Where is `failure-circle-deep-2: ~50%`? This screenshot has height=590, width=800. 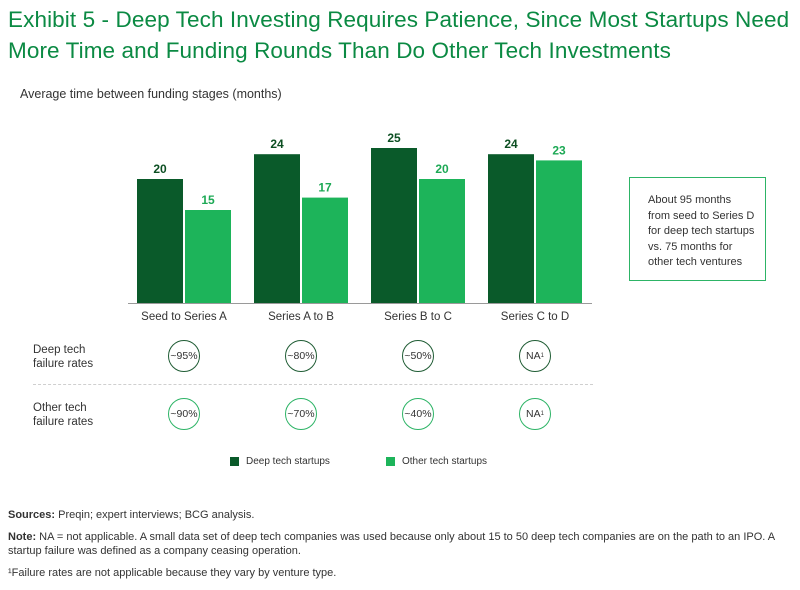
failure-circle-deep-2: ~50% is located at coordinates (418, 356).